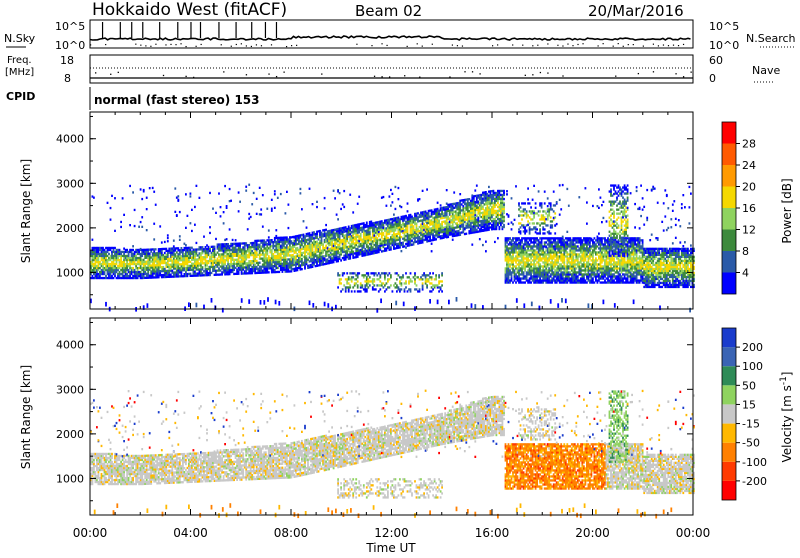 This screenshot has width=800, height=558. I want to click on nave-tick-low: 0, so click(712, 78).